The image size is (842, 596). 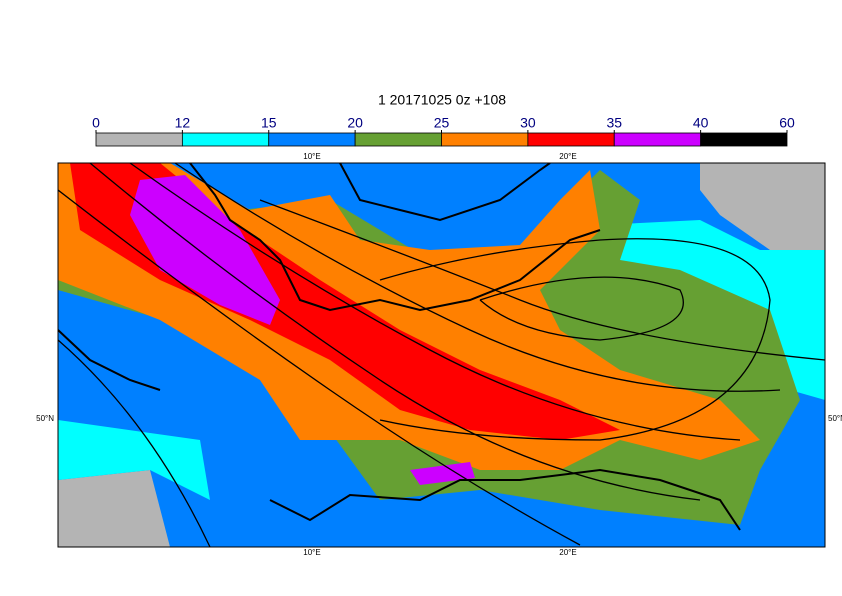 What do you see at coordinates (355, 123) in the screenshot?
I see `colorbar-label: 20` at bounding box center [355, 123].